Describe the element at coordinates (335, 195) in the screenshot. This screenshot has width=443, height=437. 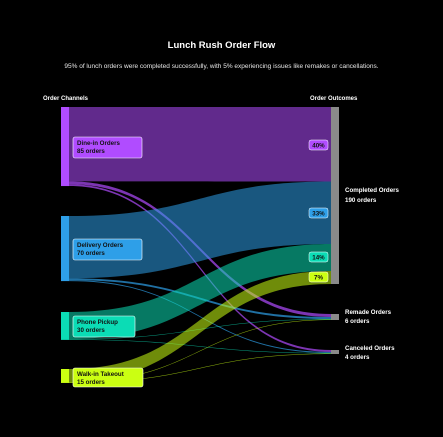
I see `target-node-completed-orders` at that location.